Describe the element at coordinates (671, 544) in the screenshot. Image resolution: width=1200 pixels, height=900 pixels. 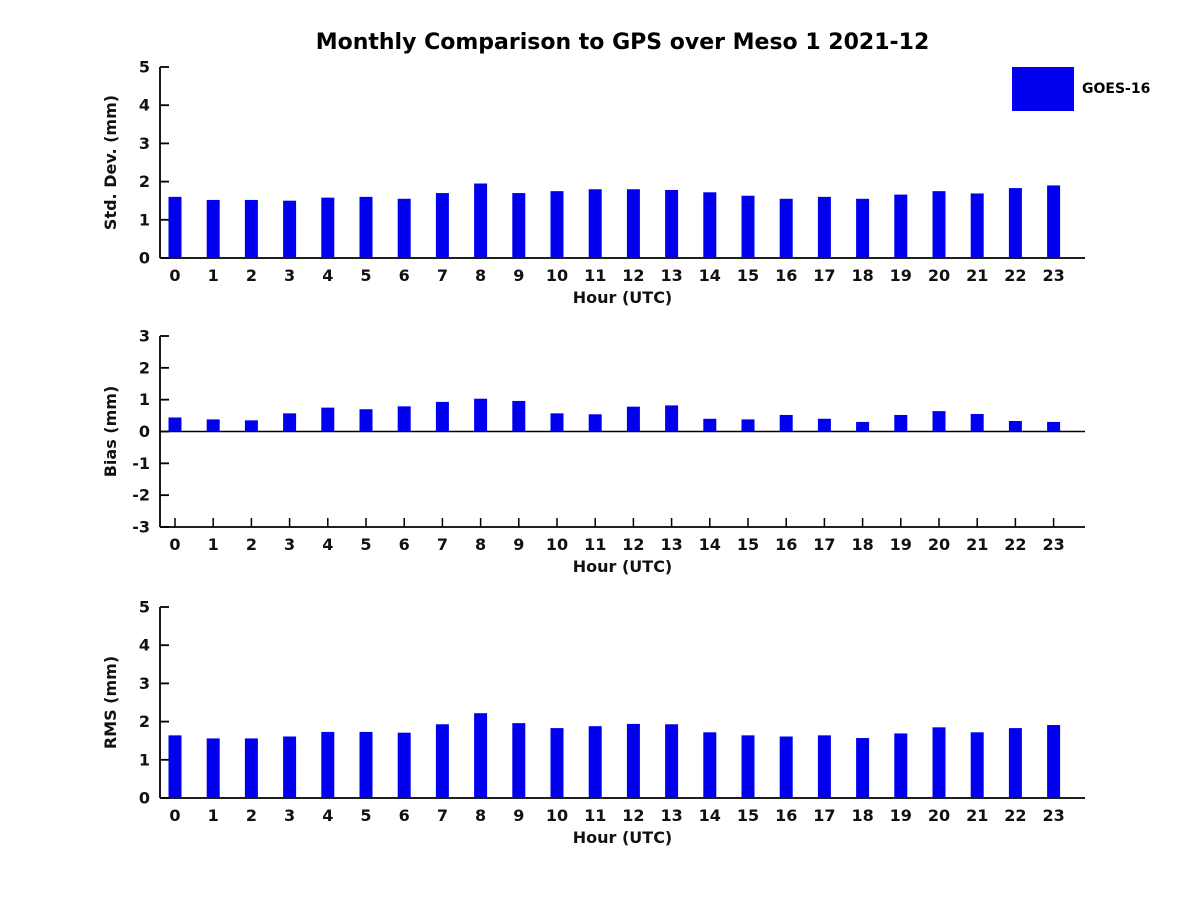
I see `x-tick-label: 13` at that location.